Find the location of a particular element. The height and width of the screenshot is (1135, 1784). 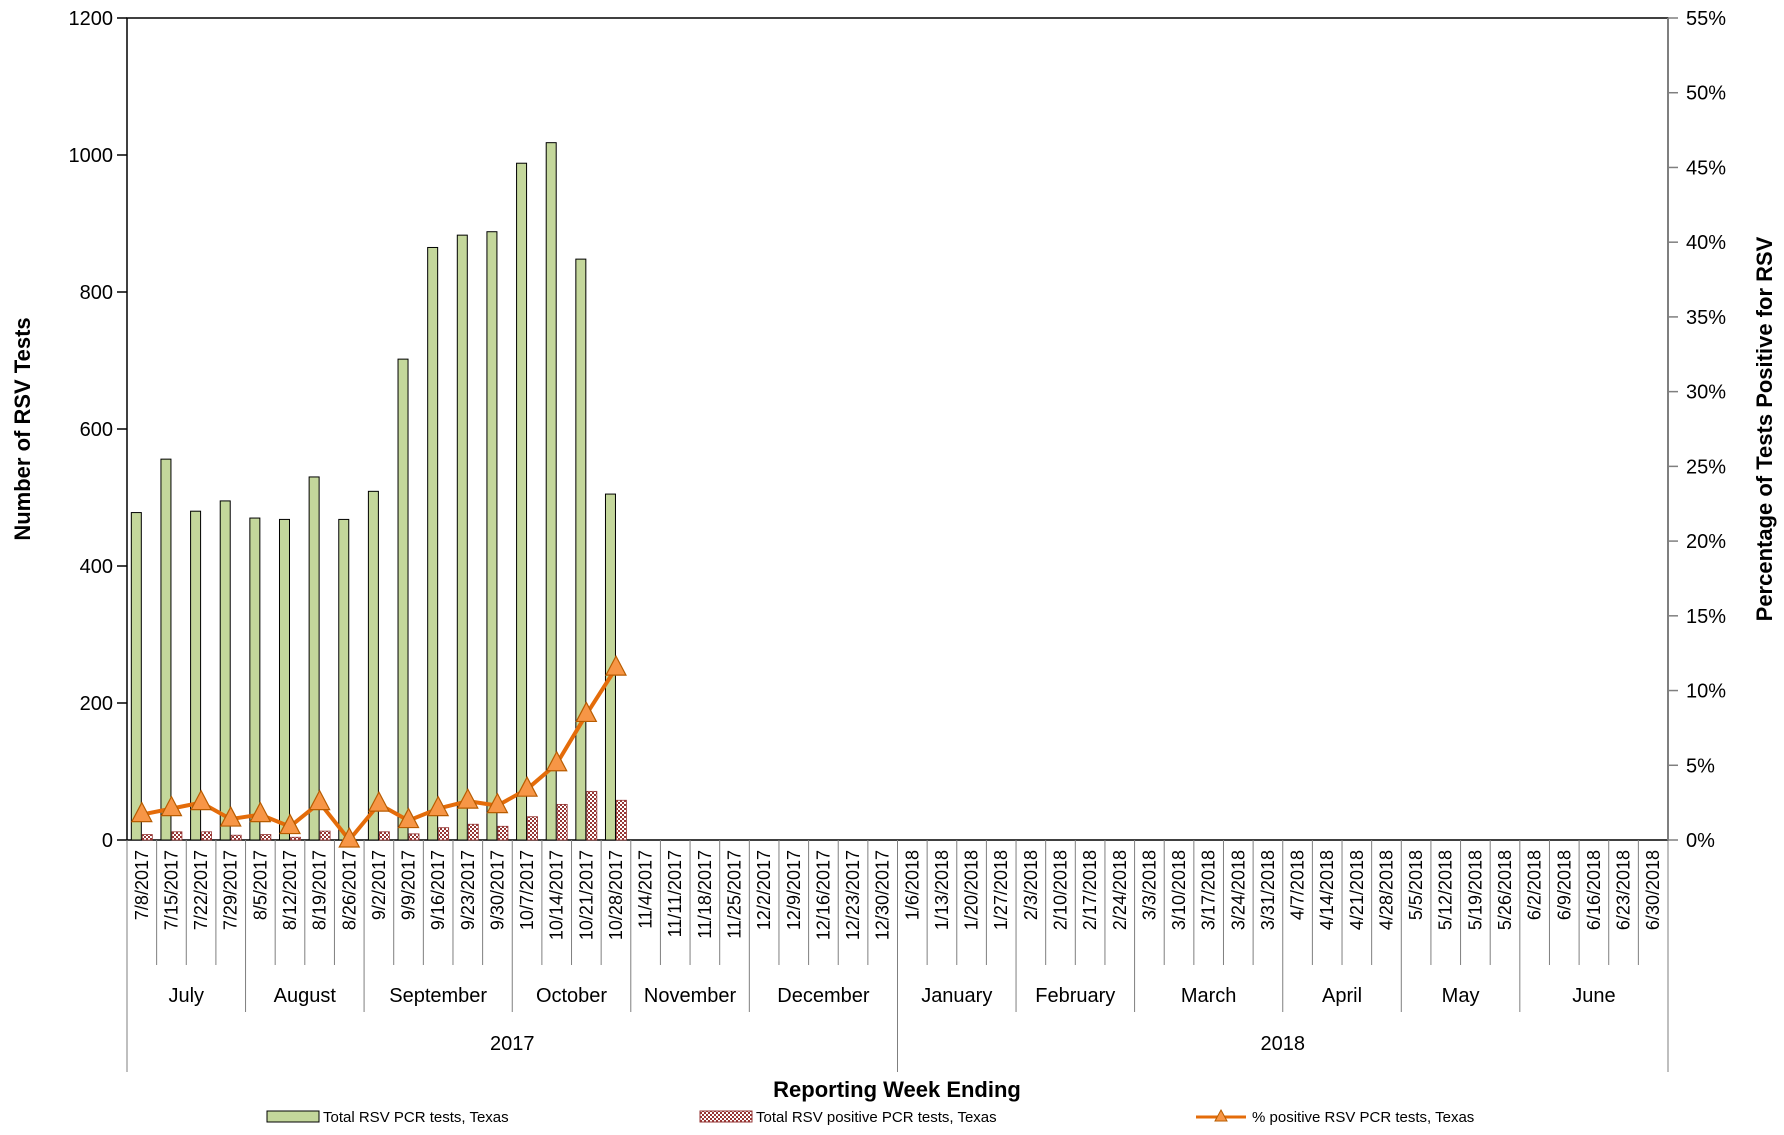

x-tick-label: 6/9/2018 is located at coordinates (1564, 885).